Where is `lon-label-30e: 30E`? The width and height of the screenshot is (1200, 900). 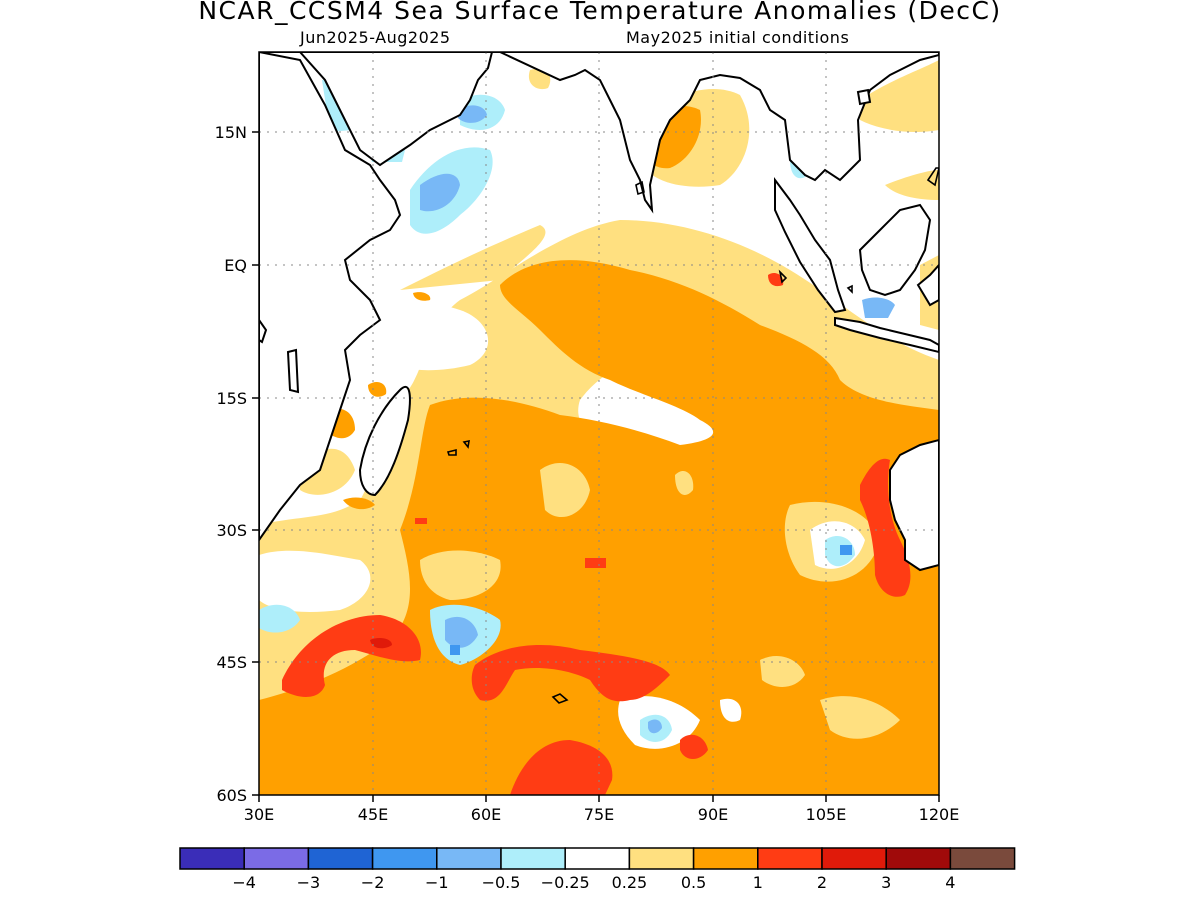 lon-label-30e: 30E is located at coordinates (259, 814).